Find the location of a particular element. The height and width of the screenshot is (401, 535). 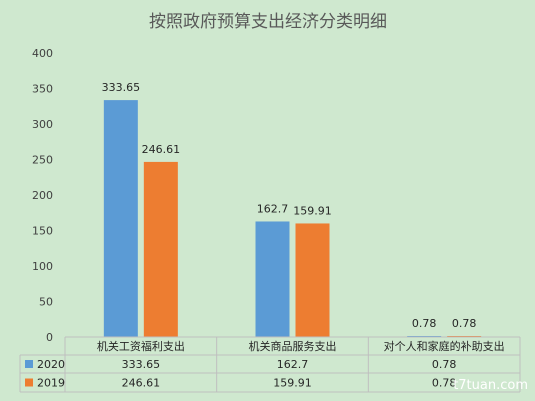

y-tick-label: 0 is located at coordinates (49, 337).